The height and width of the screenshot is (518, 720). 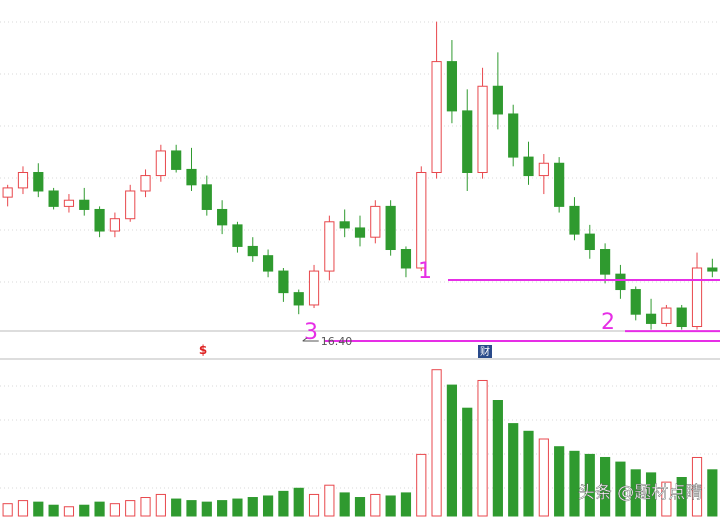 I want to click on marker-dollar: $, so click(x=203, y=350).